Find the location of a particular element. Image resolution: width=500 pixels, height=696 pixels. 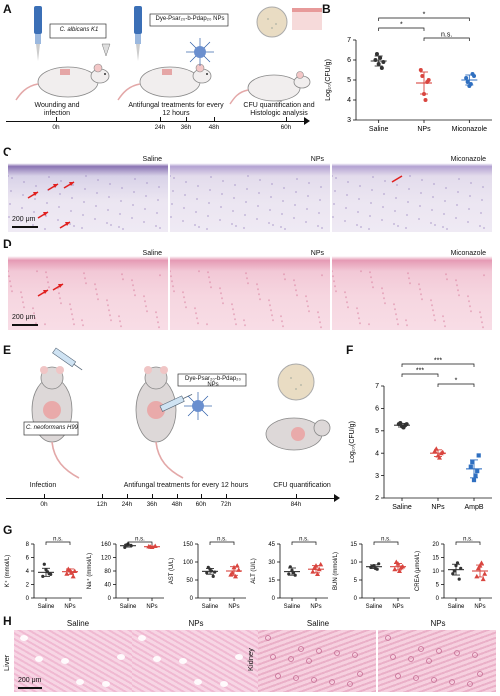

nanoparticle-icon is located at coordinates (200, 52).